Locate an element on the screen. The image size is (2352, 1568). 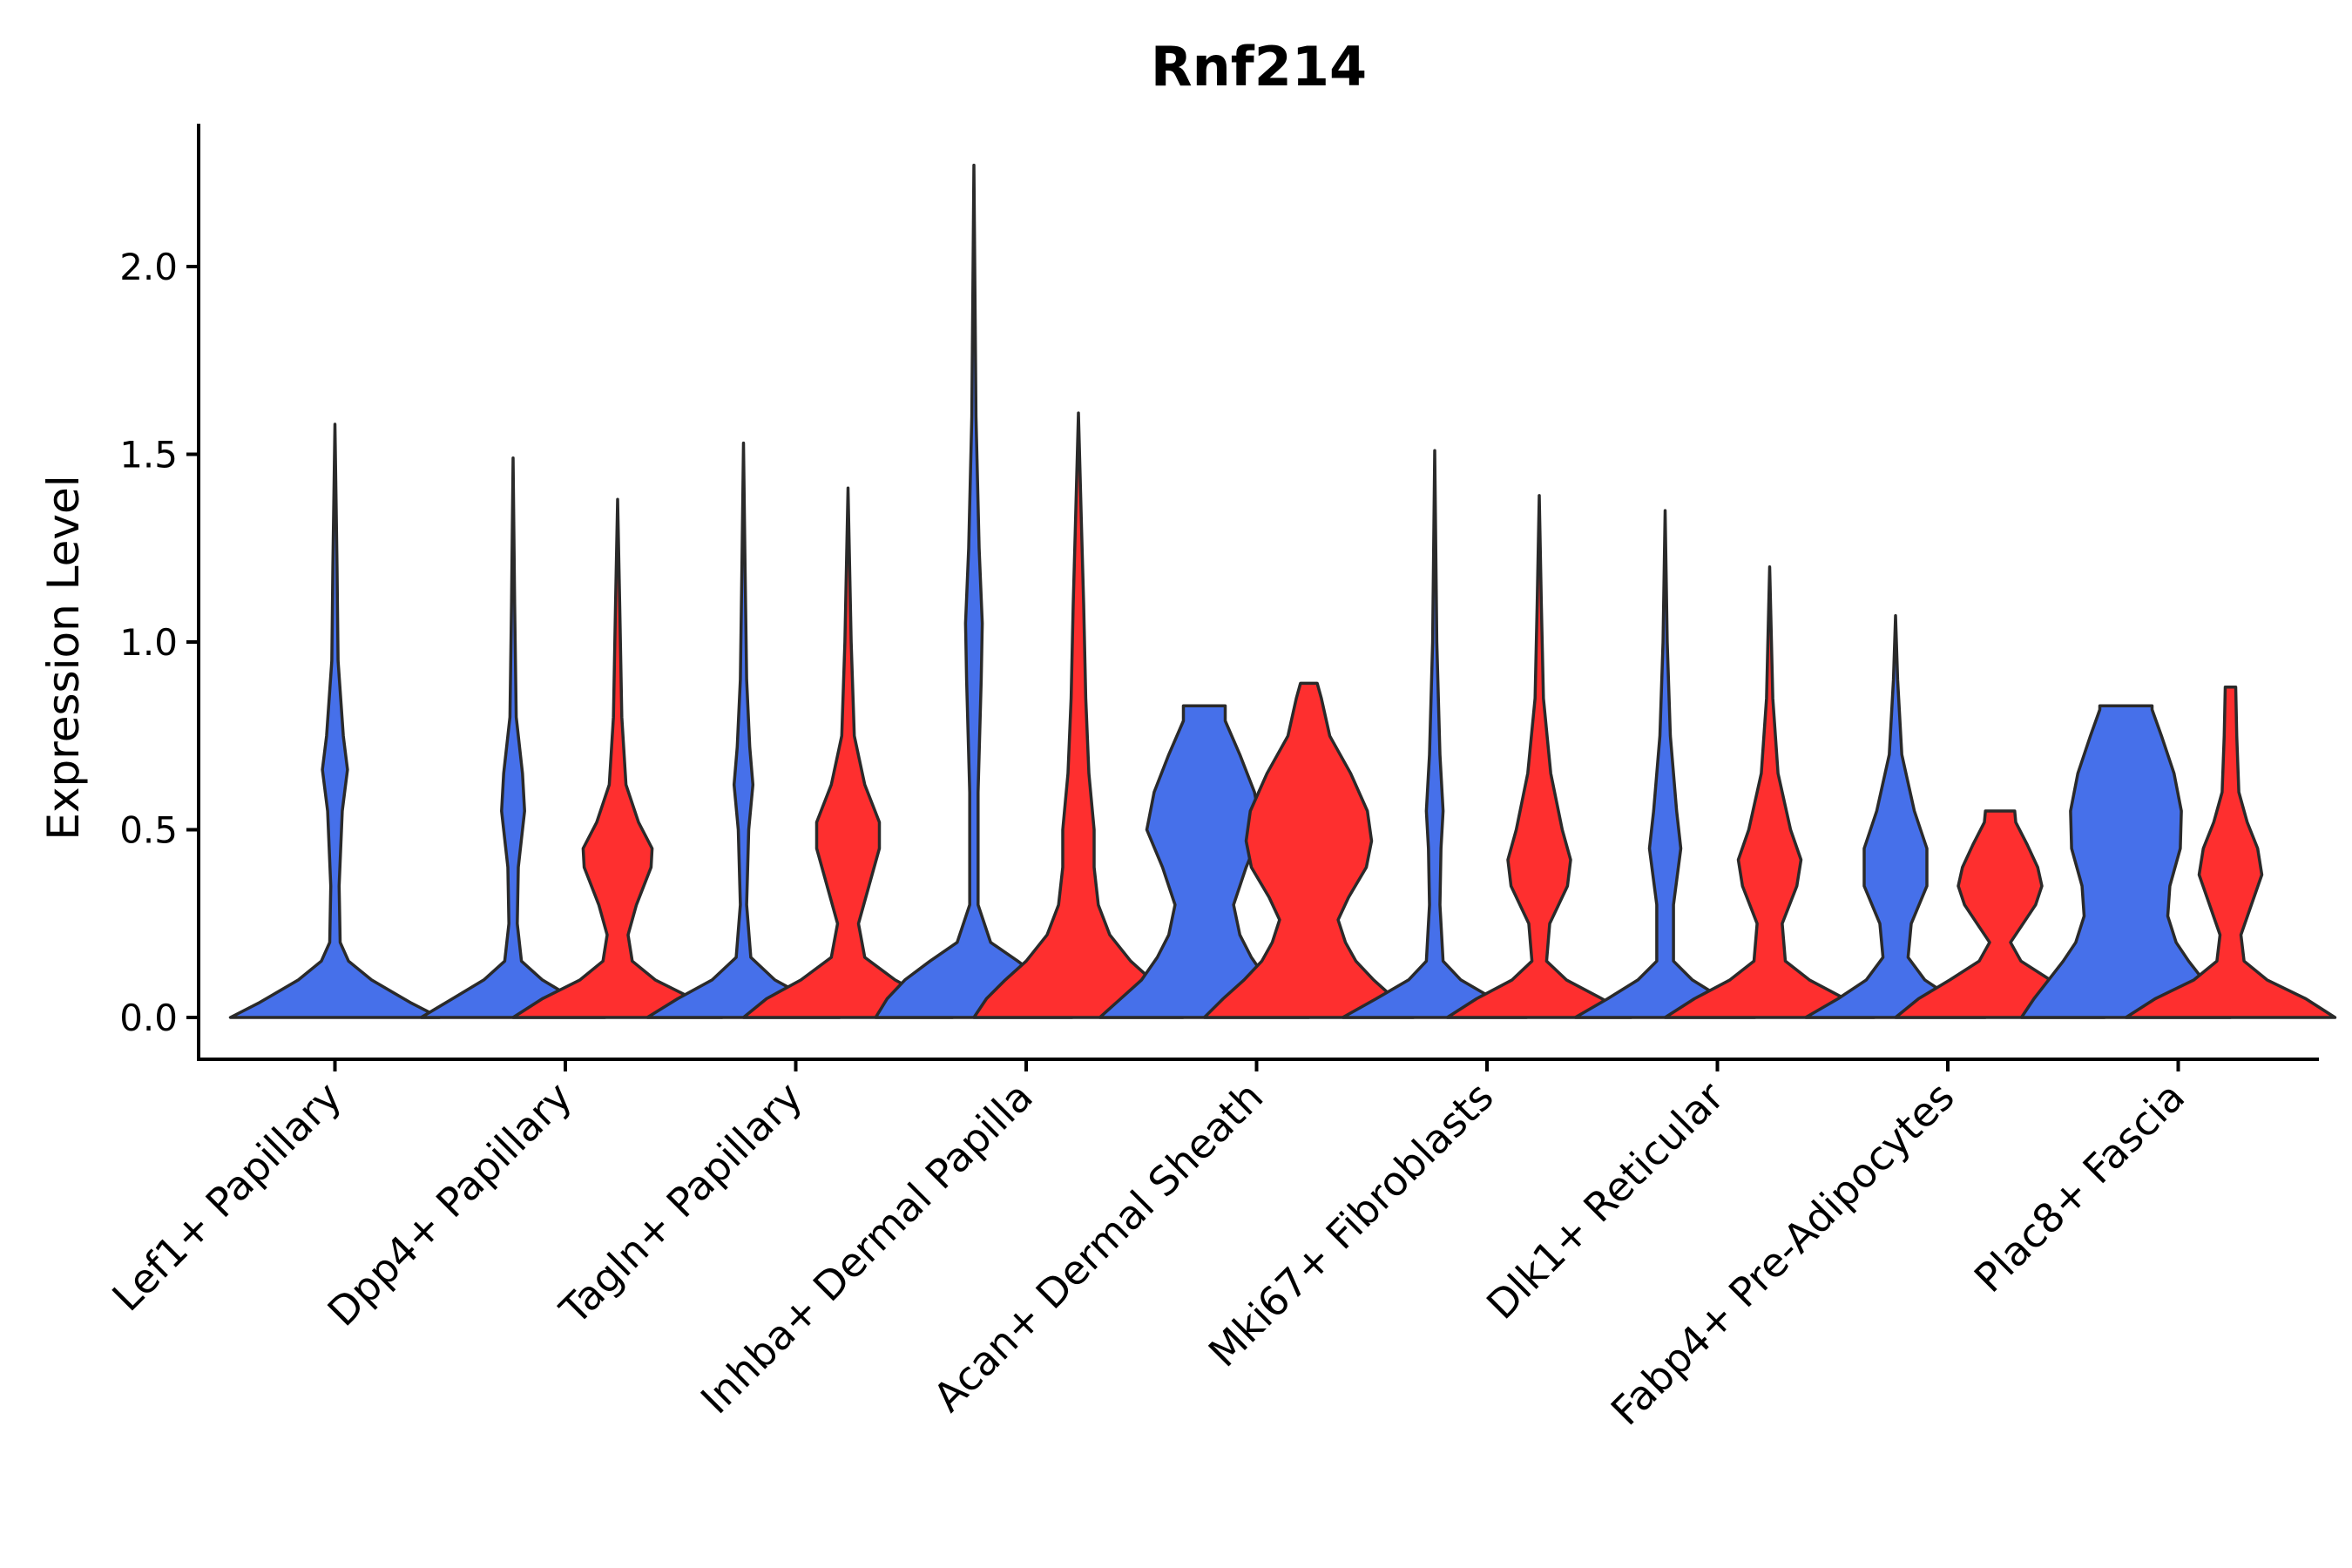
x-tick-label: Dlk1+ Reticular is located at coordinates (1605, 1201).